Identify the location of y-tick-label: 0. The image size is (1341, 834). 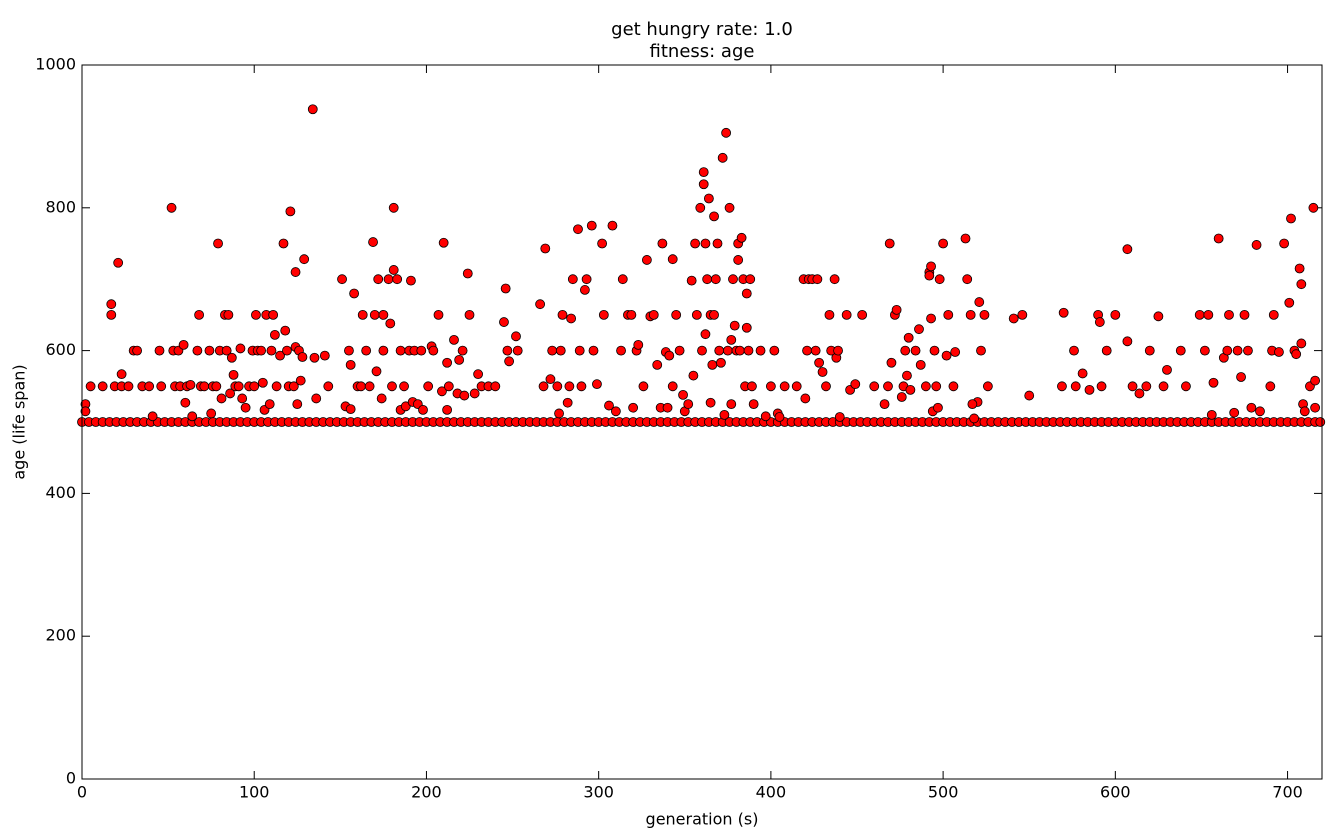
(71, 778).